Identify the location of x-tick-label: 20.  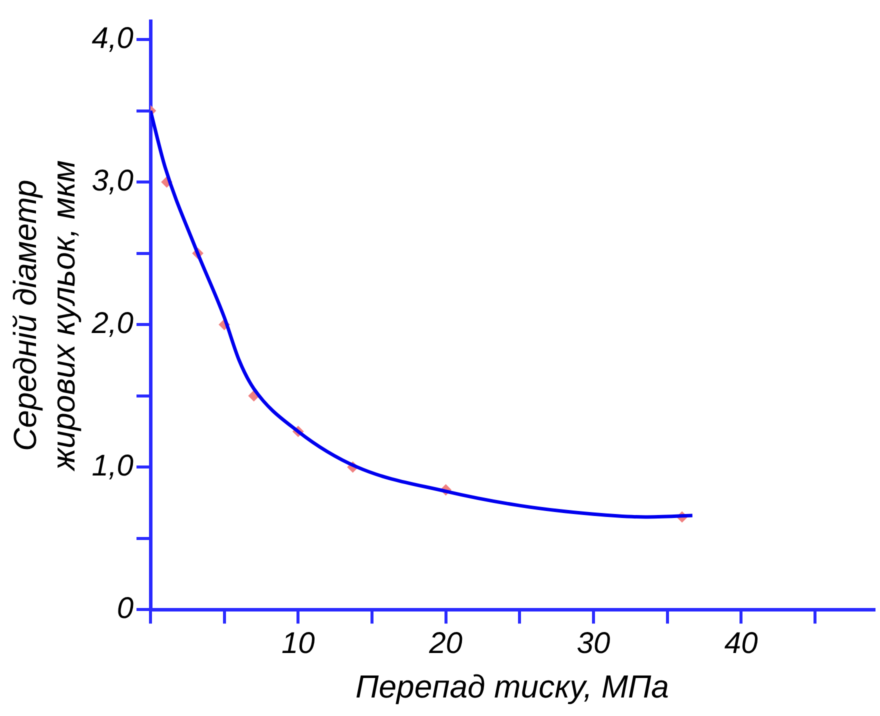
(445, 643).